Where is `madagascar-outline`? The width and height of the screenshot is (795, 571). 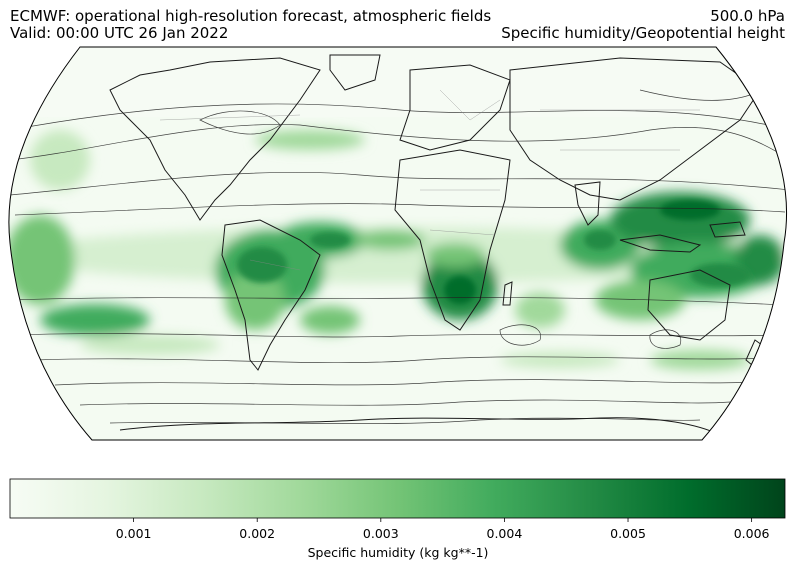
madagascar-outline is located at coordinates (507, 293).